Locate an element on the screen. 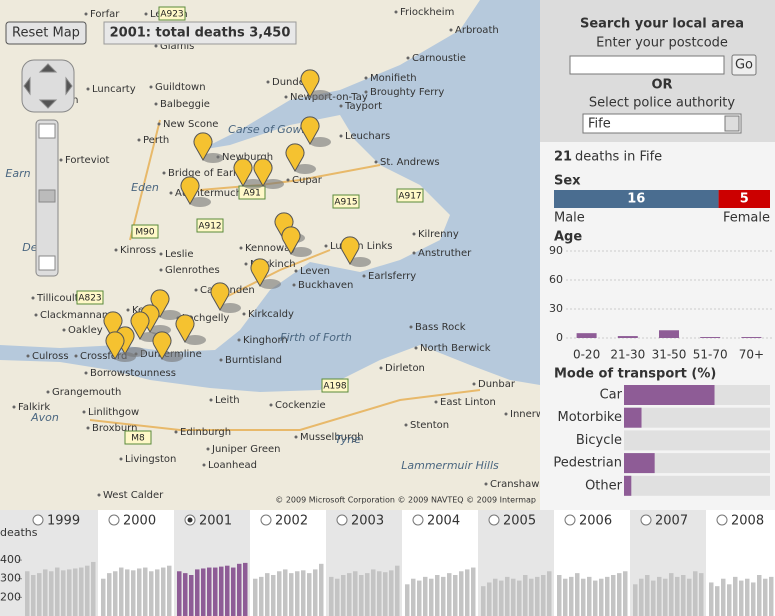  y-tick-label: 200 is located at coordinates (10, 596).